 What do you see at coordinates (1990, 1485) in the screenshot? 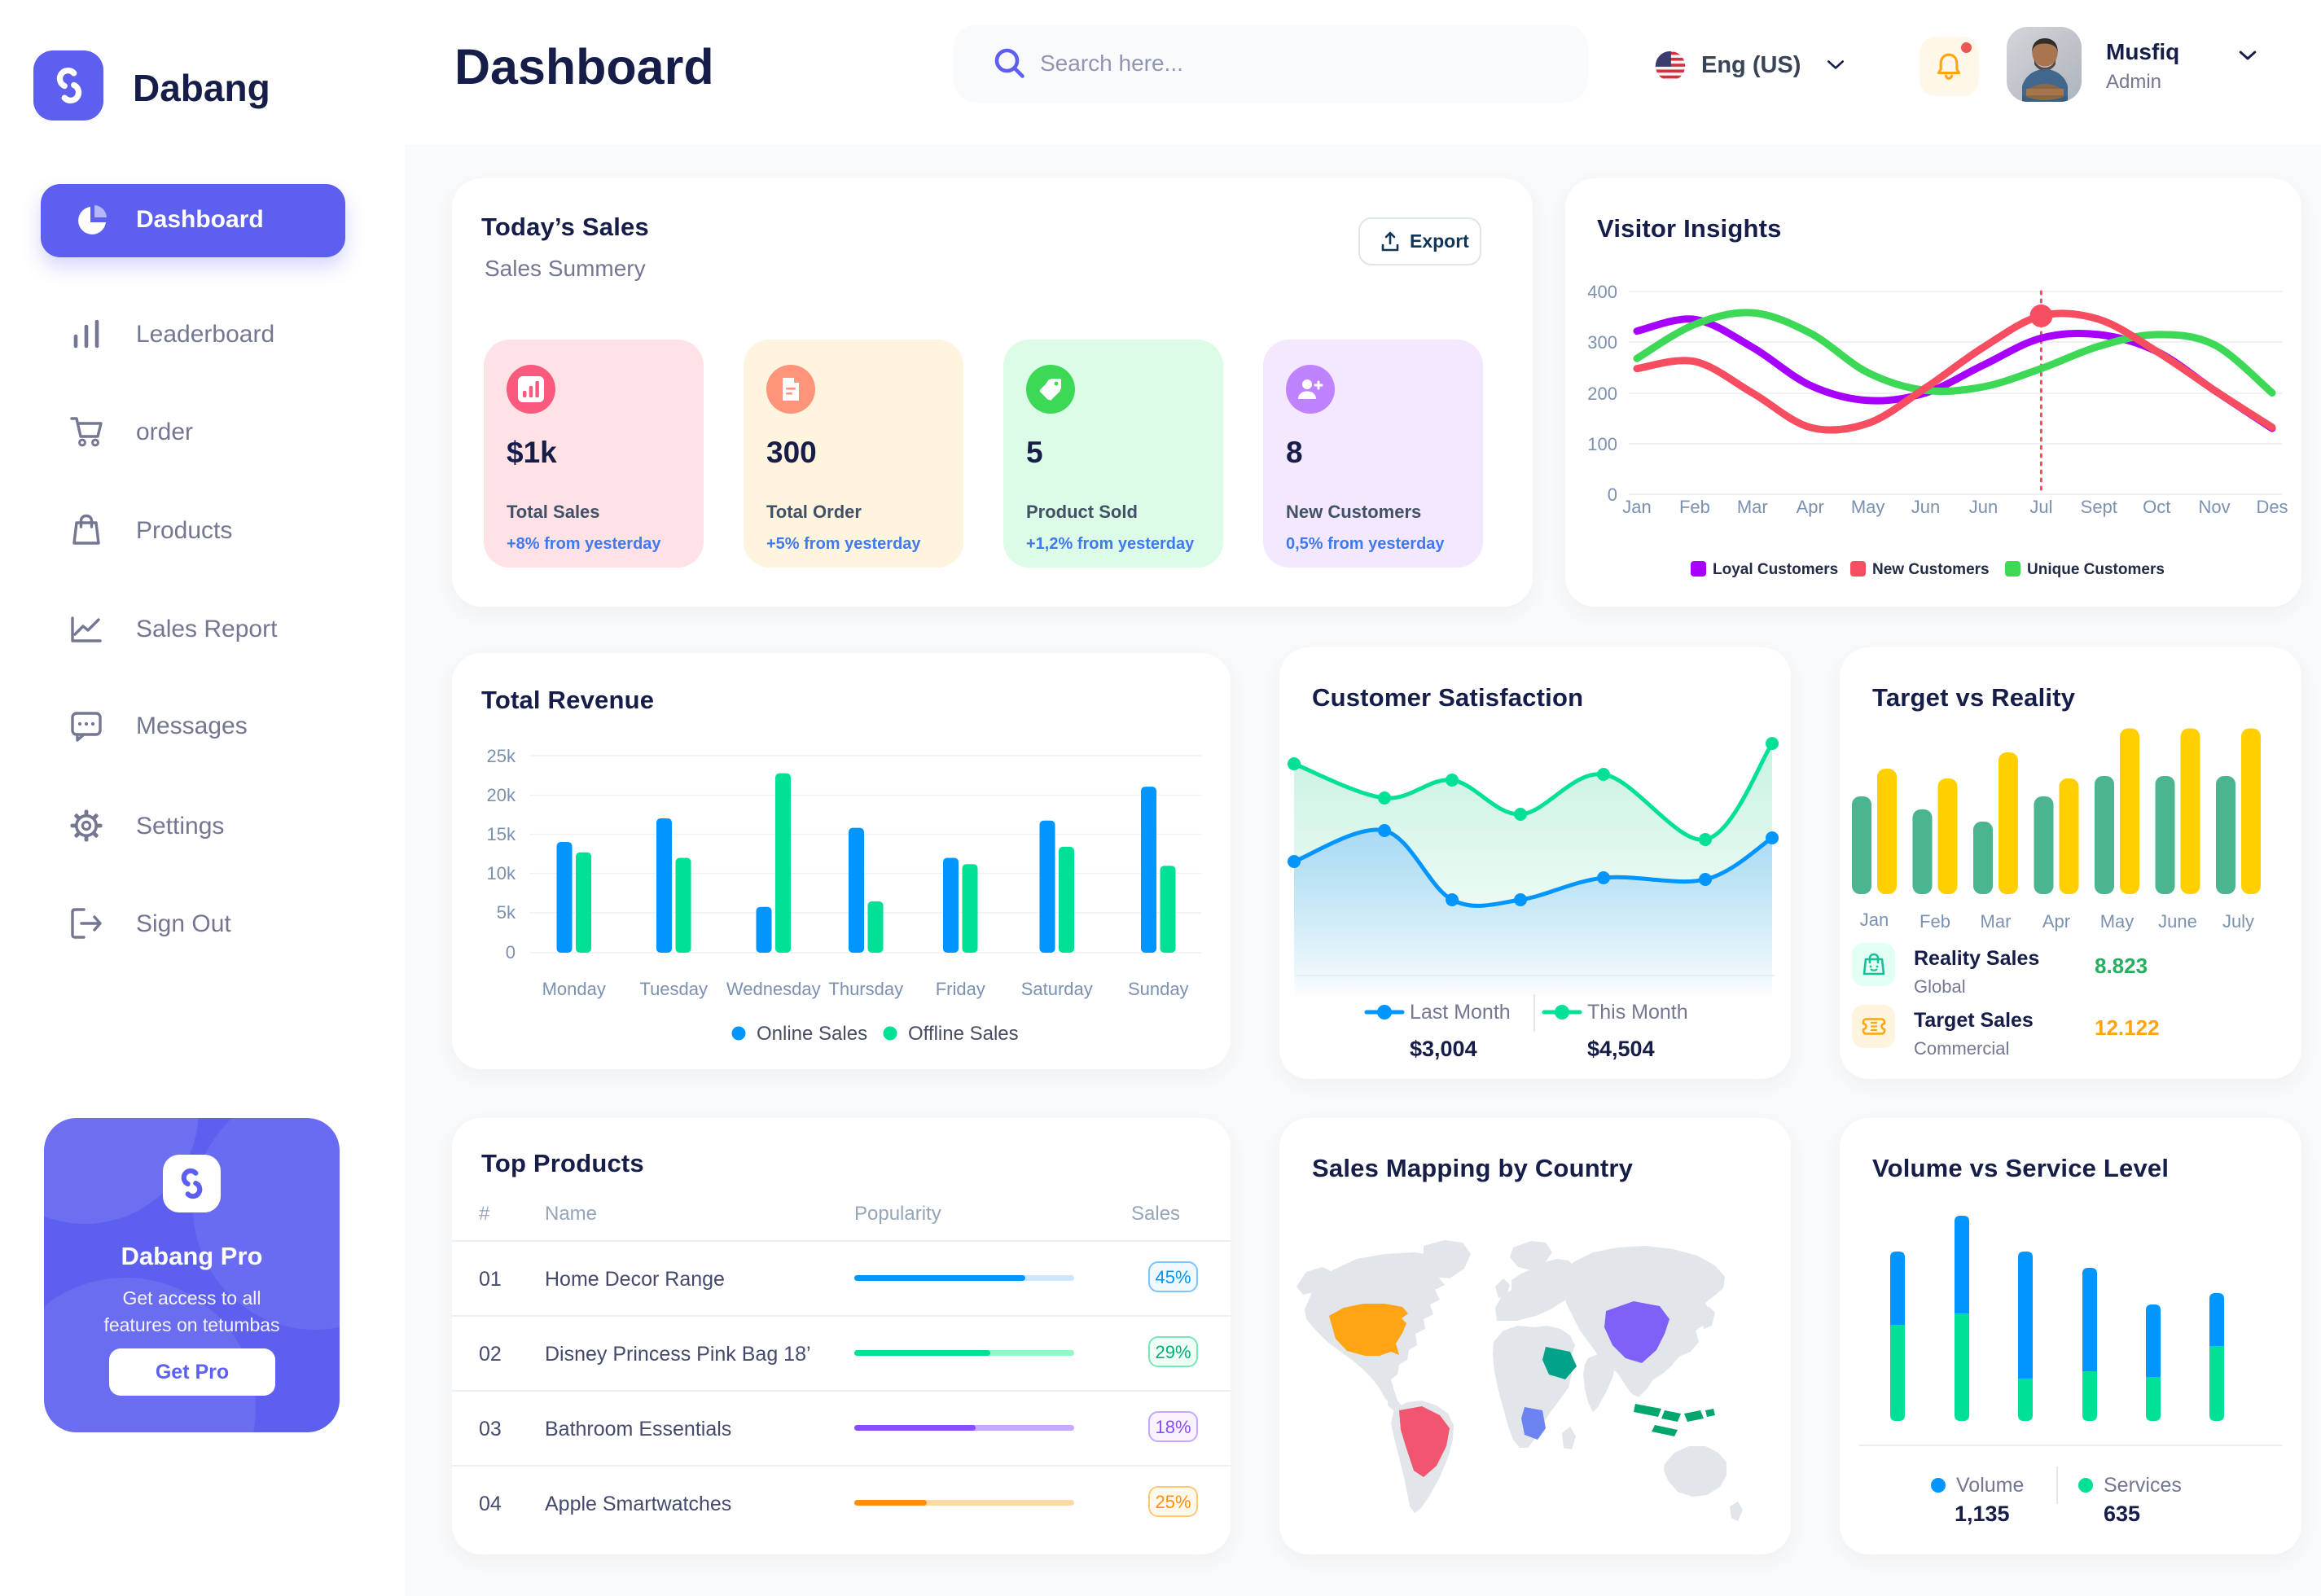
I see `svg-text: Volume` at bounding box center [1990, 1485].